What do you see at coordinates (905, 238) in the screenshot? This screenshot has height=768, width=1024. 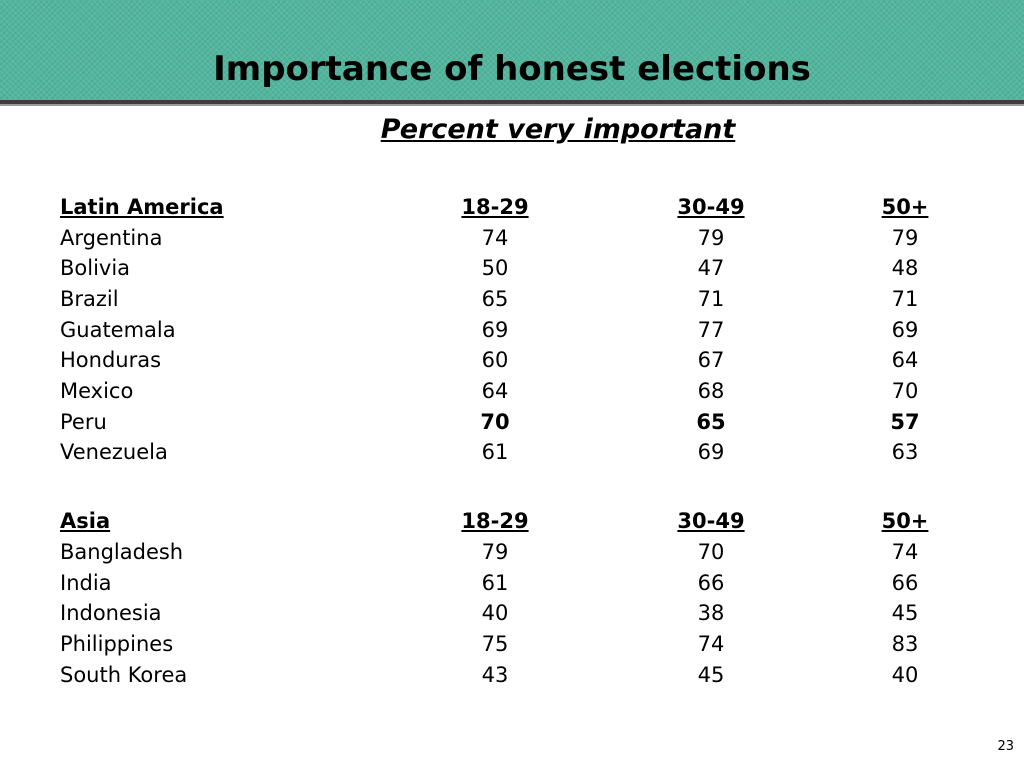 I see `value-50-plus: 79` at bounding box center [905, 238].